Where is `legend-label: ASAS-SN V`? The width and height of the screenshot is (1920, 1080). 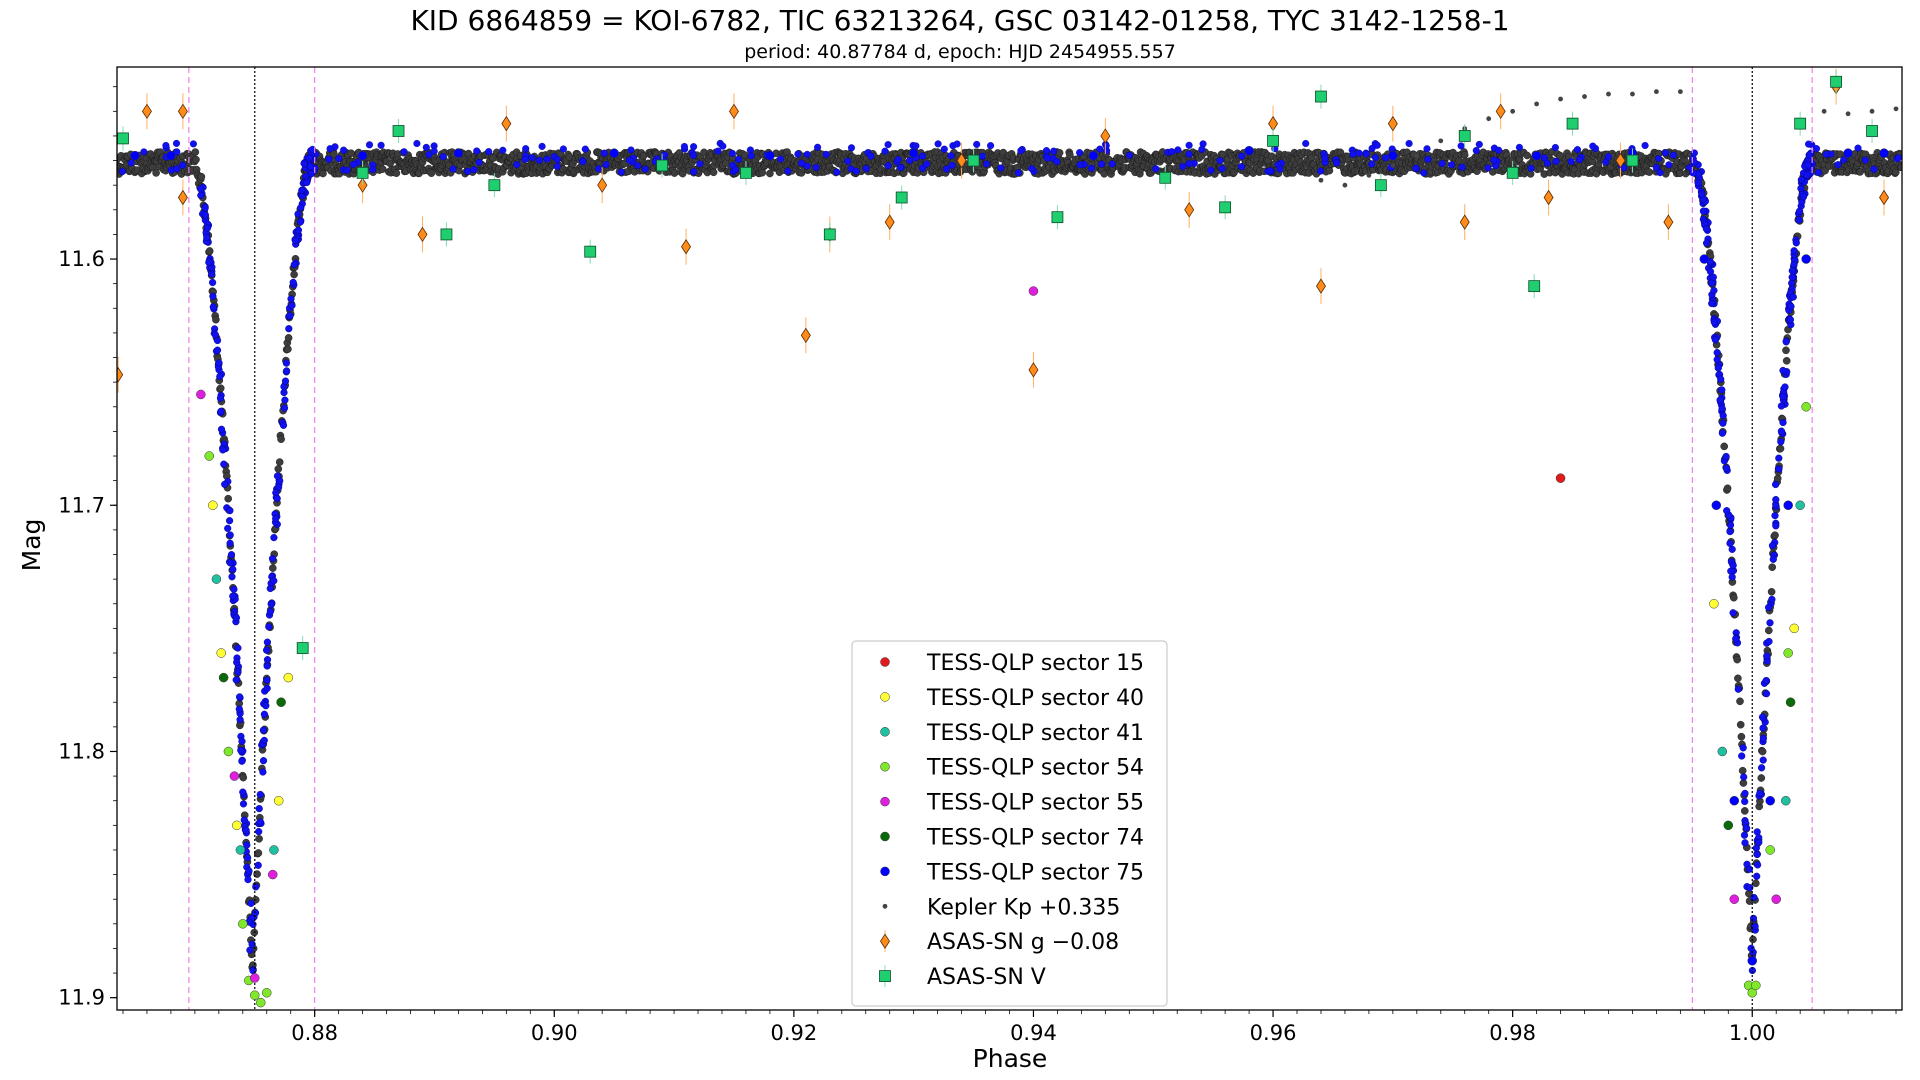 legend-label: ASAS-SN V is located at coordinates (986, 977).